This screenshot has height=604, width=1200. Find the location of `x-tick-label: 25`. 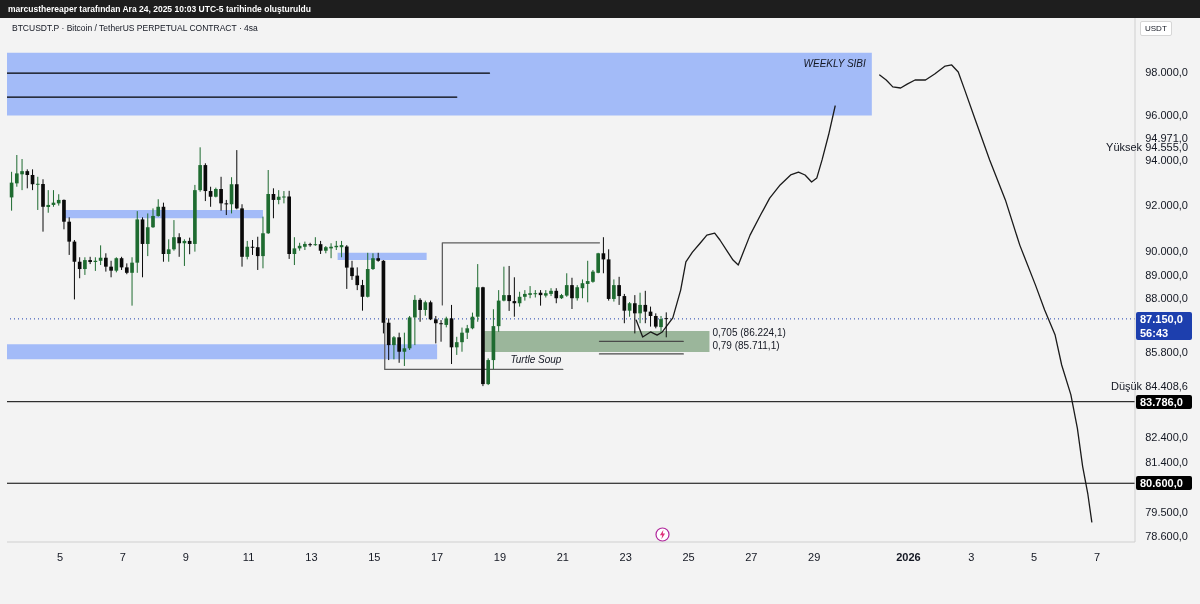

x-tick-label: 25 is located at coordinates (688, 557).